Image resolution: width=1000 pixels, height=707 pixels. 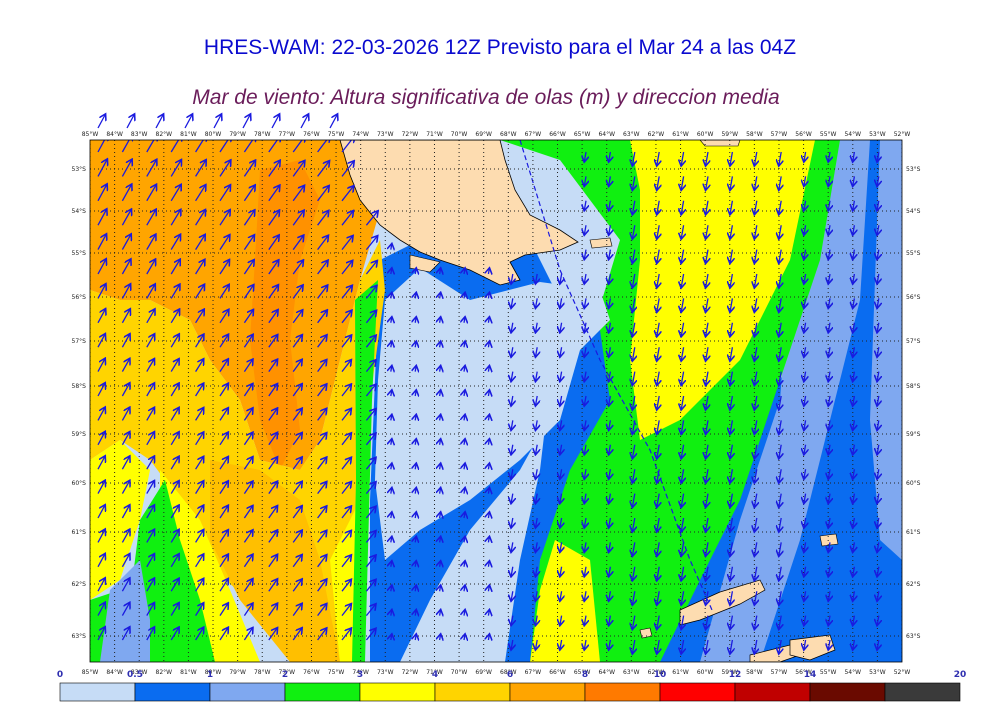 I want to click on lon-label: 52°W, so click(x=902, y=672).